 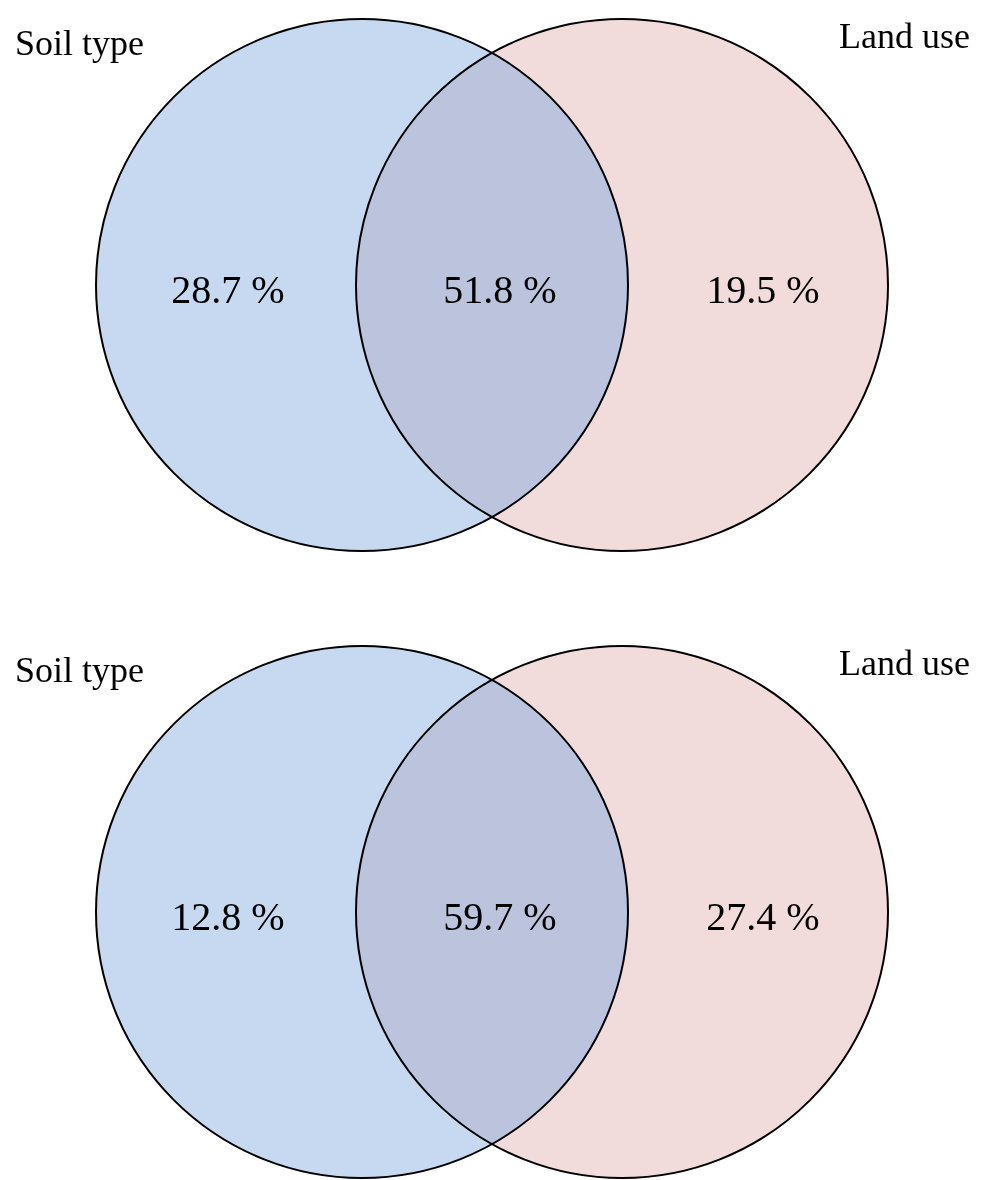 I want to click on data-label: 28.7 %, so click(x=228, y=289).